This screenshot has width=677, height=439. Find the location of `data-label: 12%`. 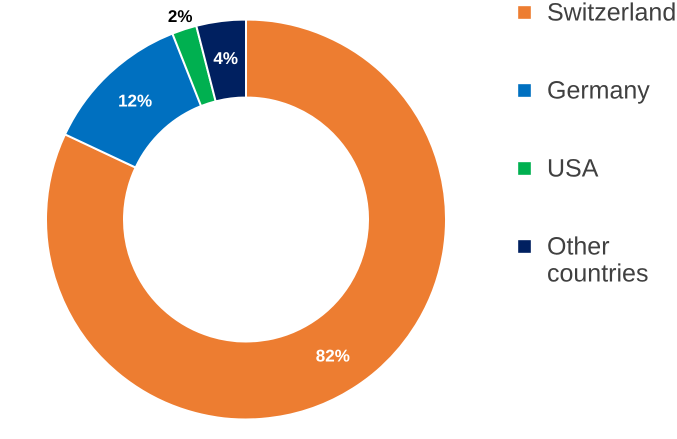

data-label: 12% is located at coordinates (135, 100).